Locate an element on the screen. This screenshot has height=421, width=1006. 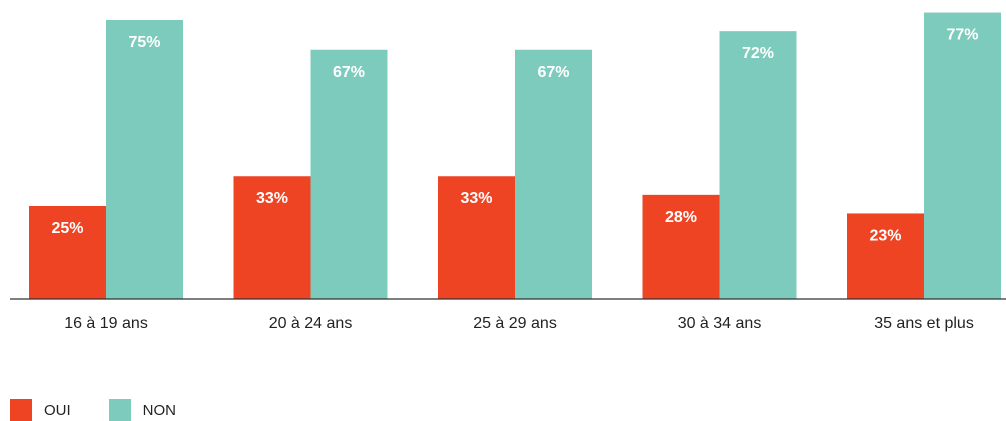
value-label-non-1: 75% is located at coordinates (144, 42).